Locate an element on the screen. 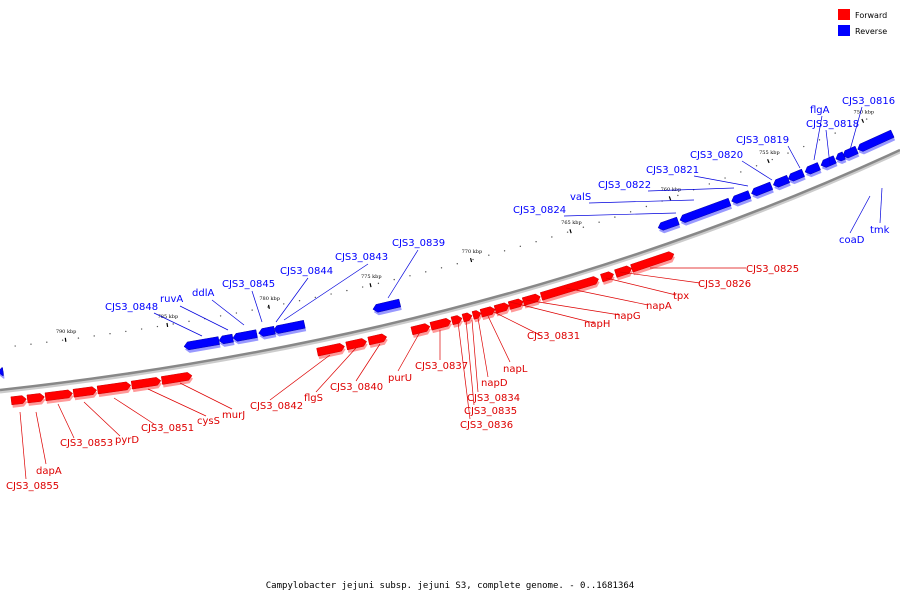 Image resolution: width=900 pixels, height=600 pixels. forward-gene-label: napH is located at coordinates (597, 324).